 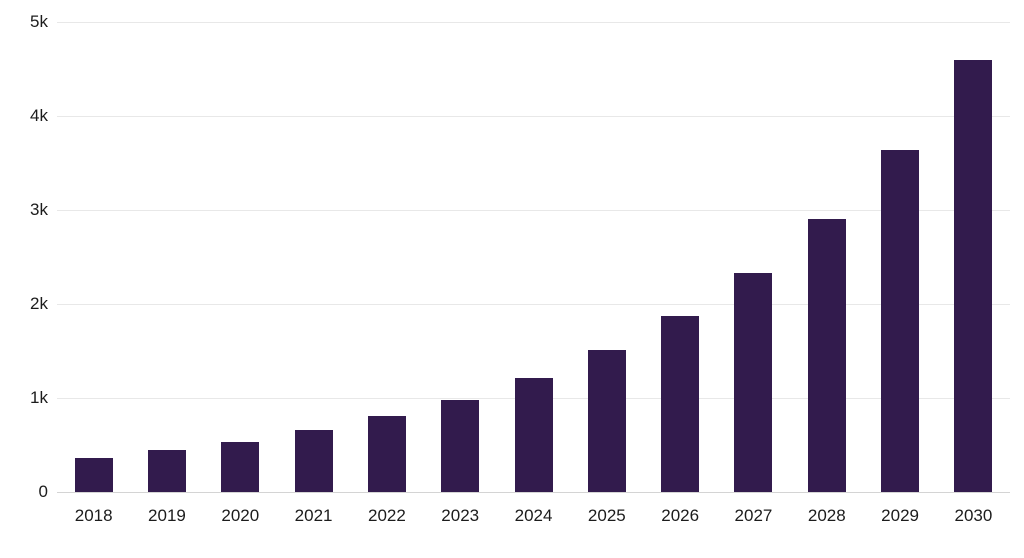 What do you see at coordinates (240, 515) in the screenshot?
I see `x-tick-label-2020: 2020` at bounding box center [240, 515].